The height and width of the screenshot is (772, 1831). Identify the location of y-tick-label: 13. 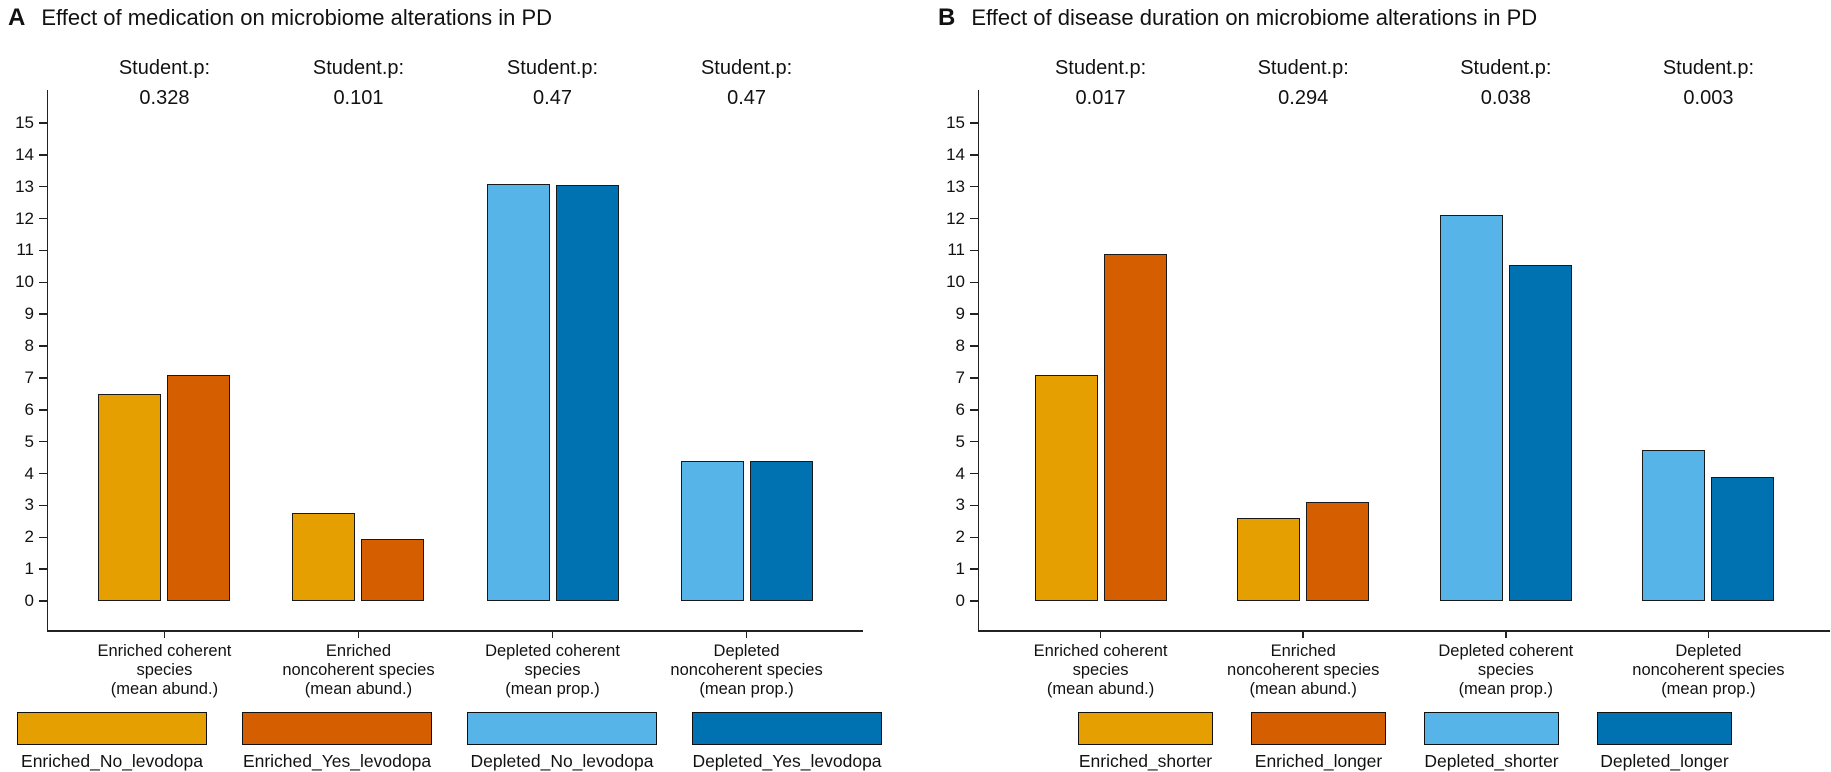
(24, 186).